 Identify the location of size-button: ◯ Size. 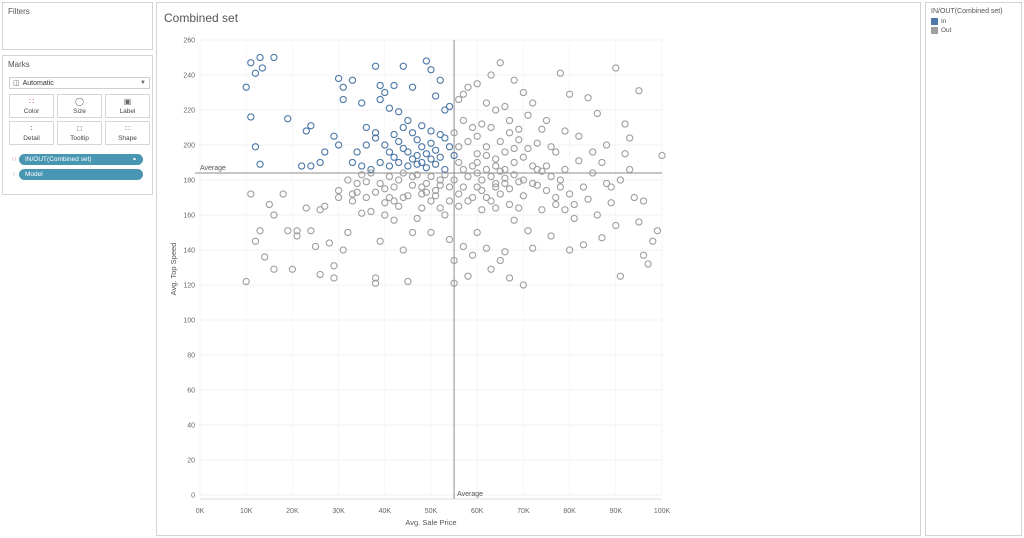
(79, 106).